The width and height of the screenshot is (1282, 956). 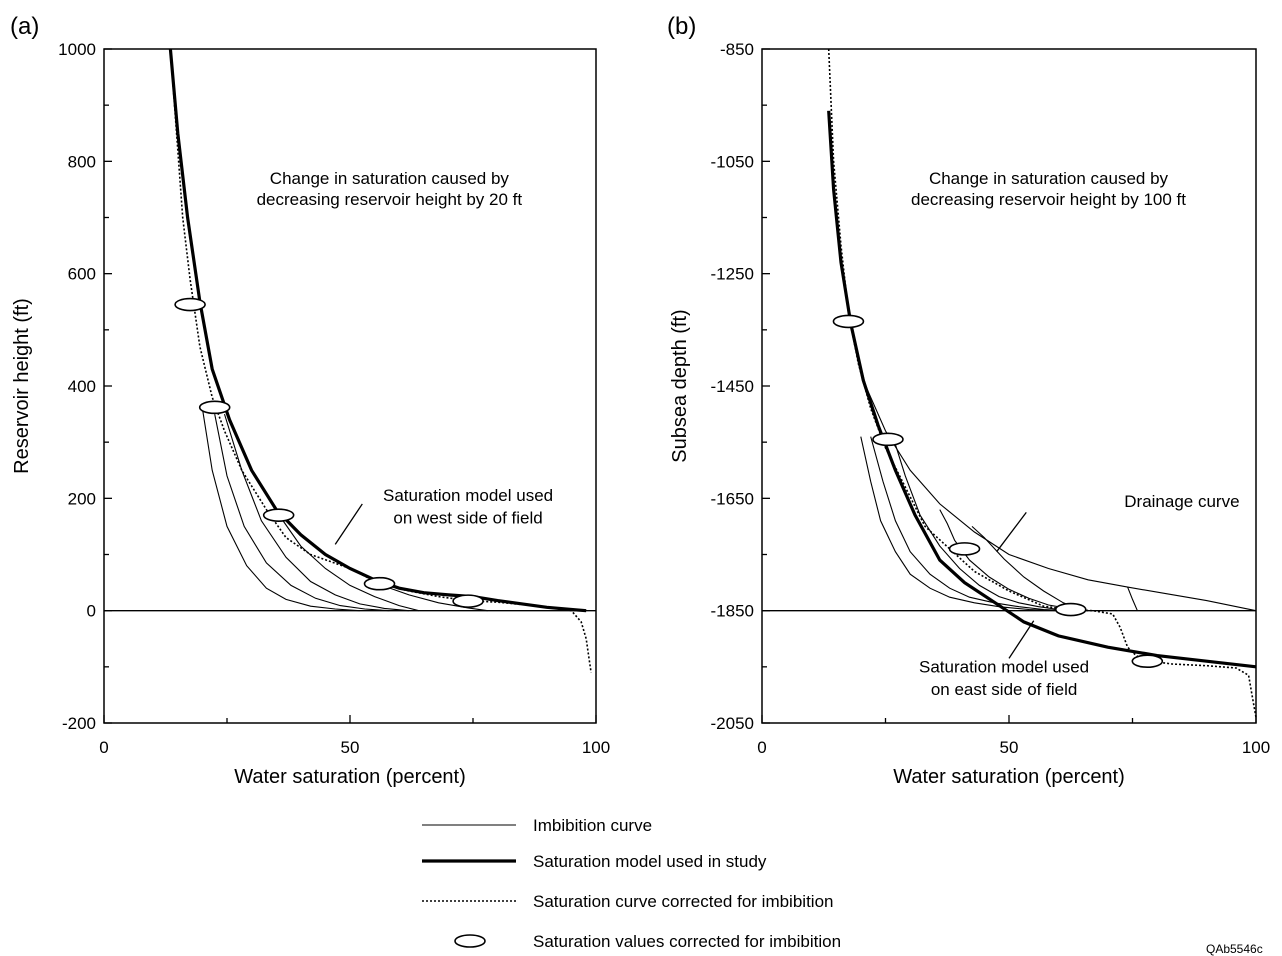 I want to click on legend-swatch-marker, so click(x=470, y=941).